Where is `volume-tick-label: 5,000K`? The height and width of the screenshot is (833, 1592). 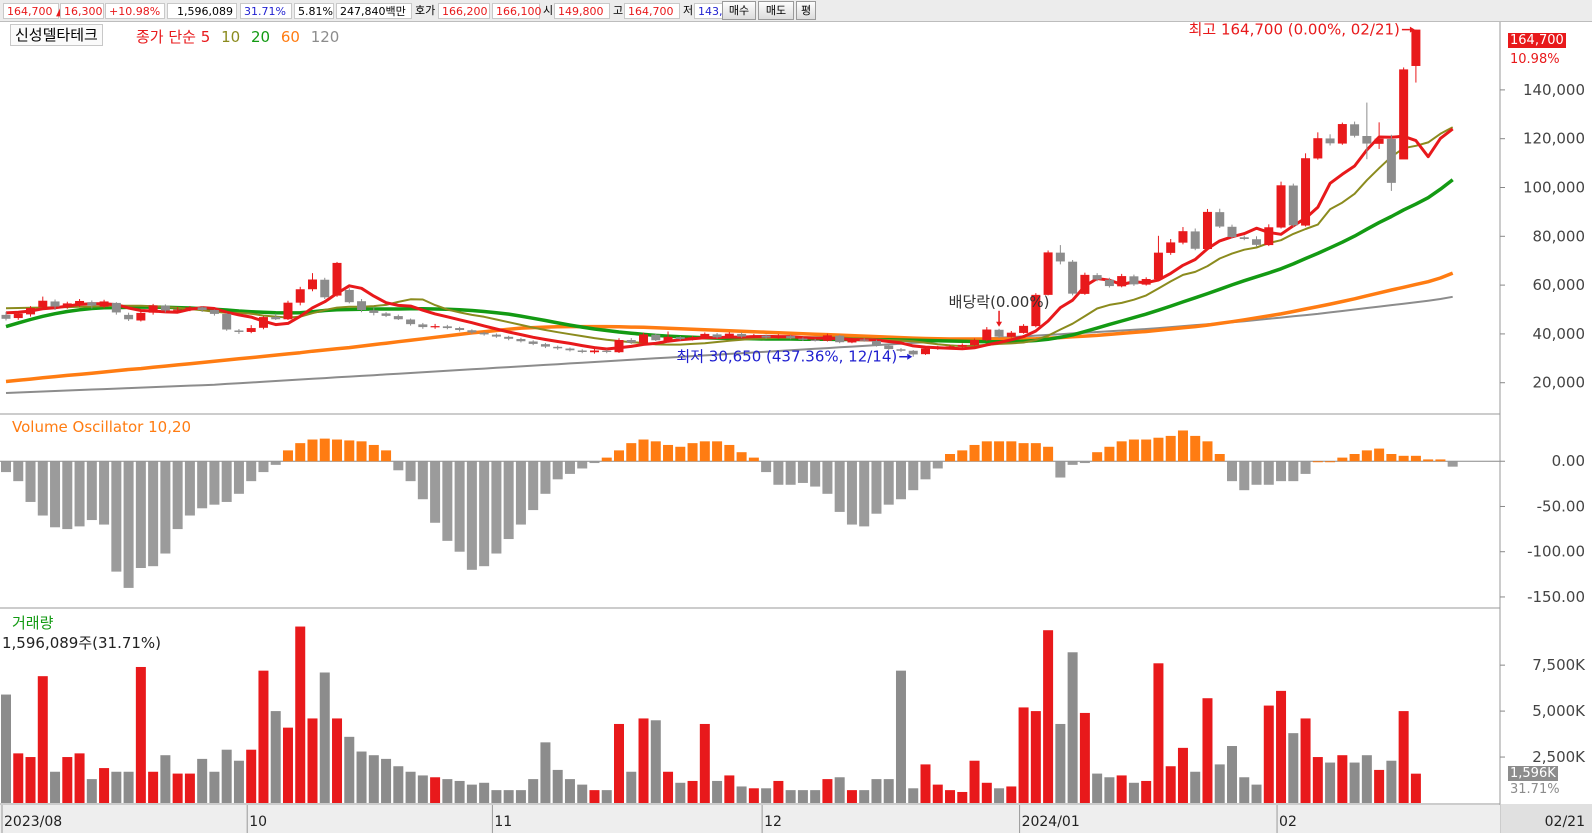
volume-tick-label: 5,000K is located at coordinates (1559, 711).